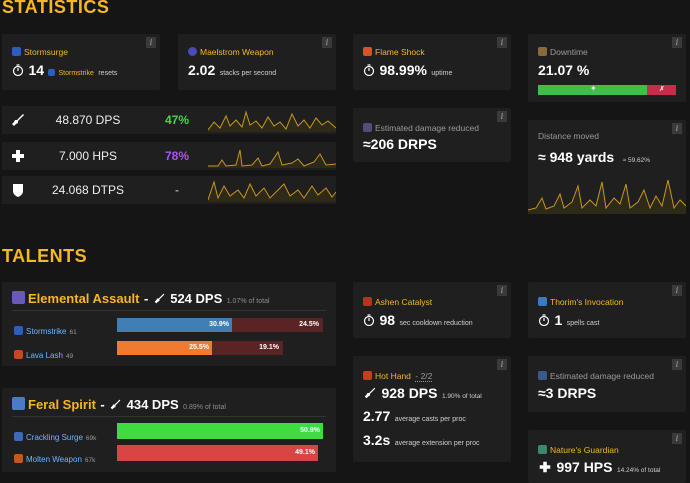 The height and width of the screenshot is (483, 690). I want to click on talent-damage-reduced-value: ≈3 DRPS, so click(567, 393).